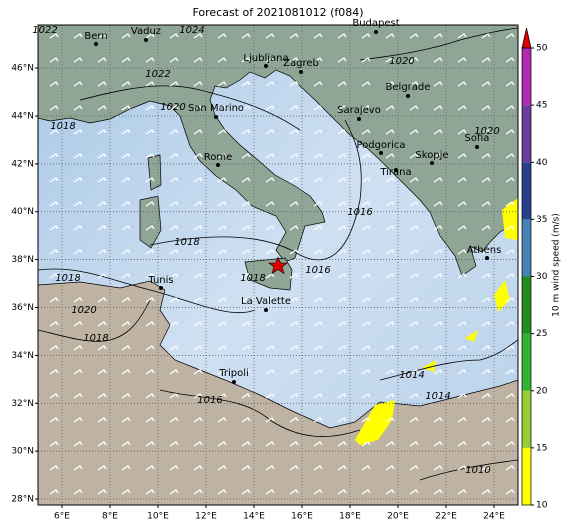 This screenshot has width=576, height=529. Describe the element at coordinates (265, 58) in the screenshot. I see `city-label: Ljubljana` at that location.